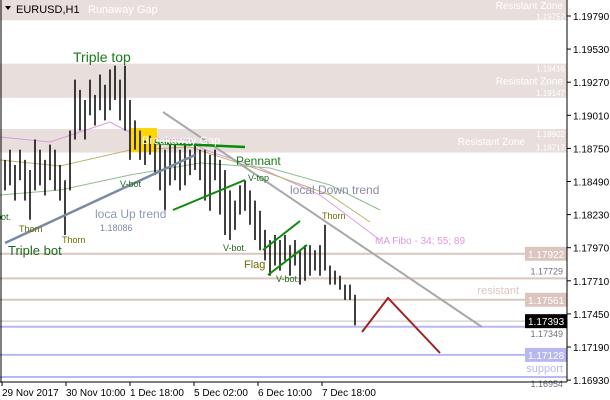 The image size is (610, 400). I want to click on v-bot-label-1: V-bot, so click(131, 184).